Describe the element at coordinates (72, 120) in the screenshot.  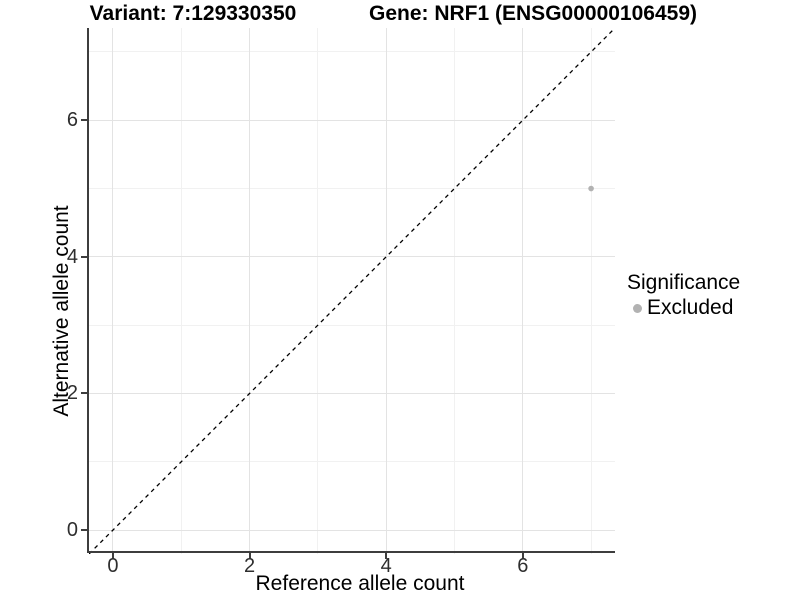
I see `y-tick-label: 6` at that location.